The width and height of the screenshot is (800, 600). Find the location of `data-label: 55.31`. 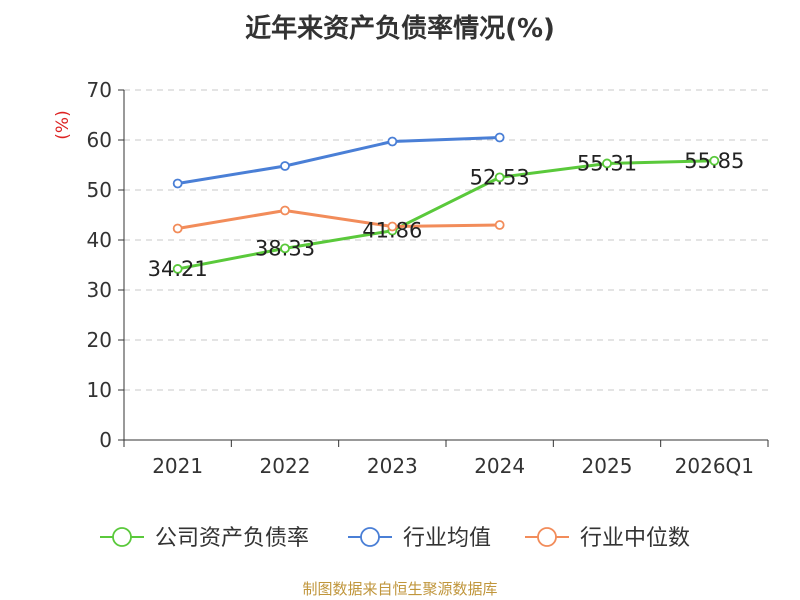

data-label: 55.31 is located at coordinates (607, 163).